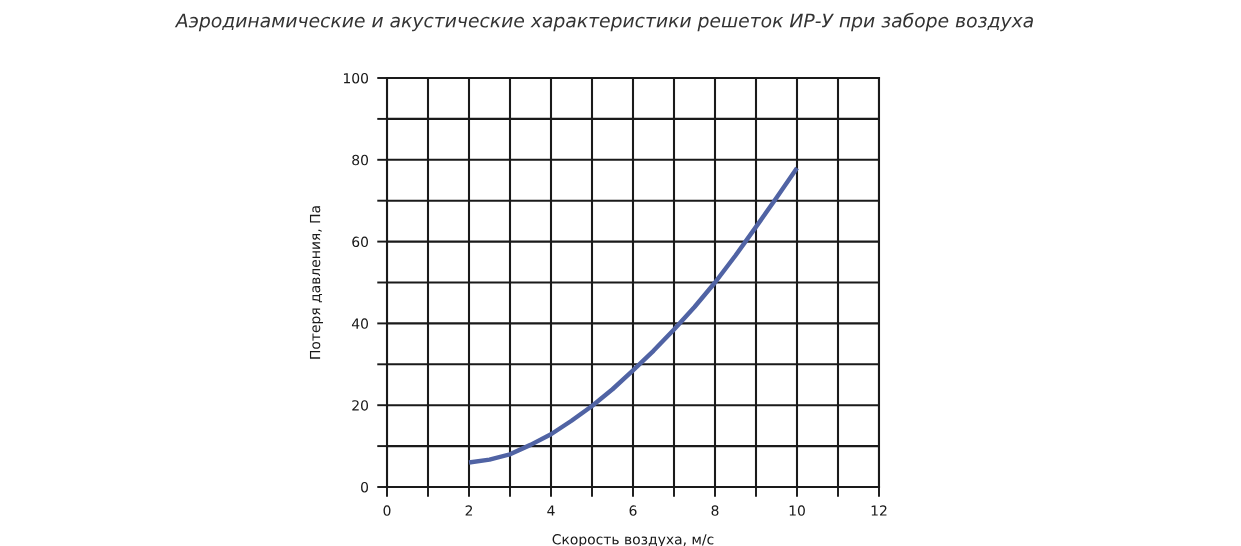 The image size is (1241, 546). I want to click on y-tick-label: 0, so click(365, 487).